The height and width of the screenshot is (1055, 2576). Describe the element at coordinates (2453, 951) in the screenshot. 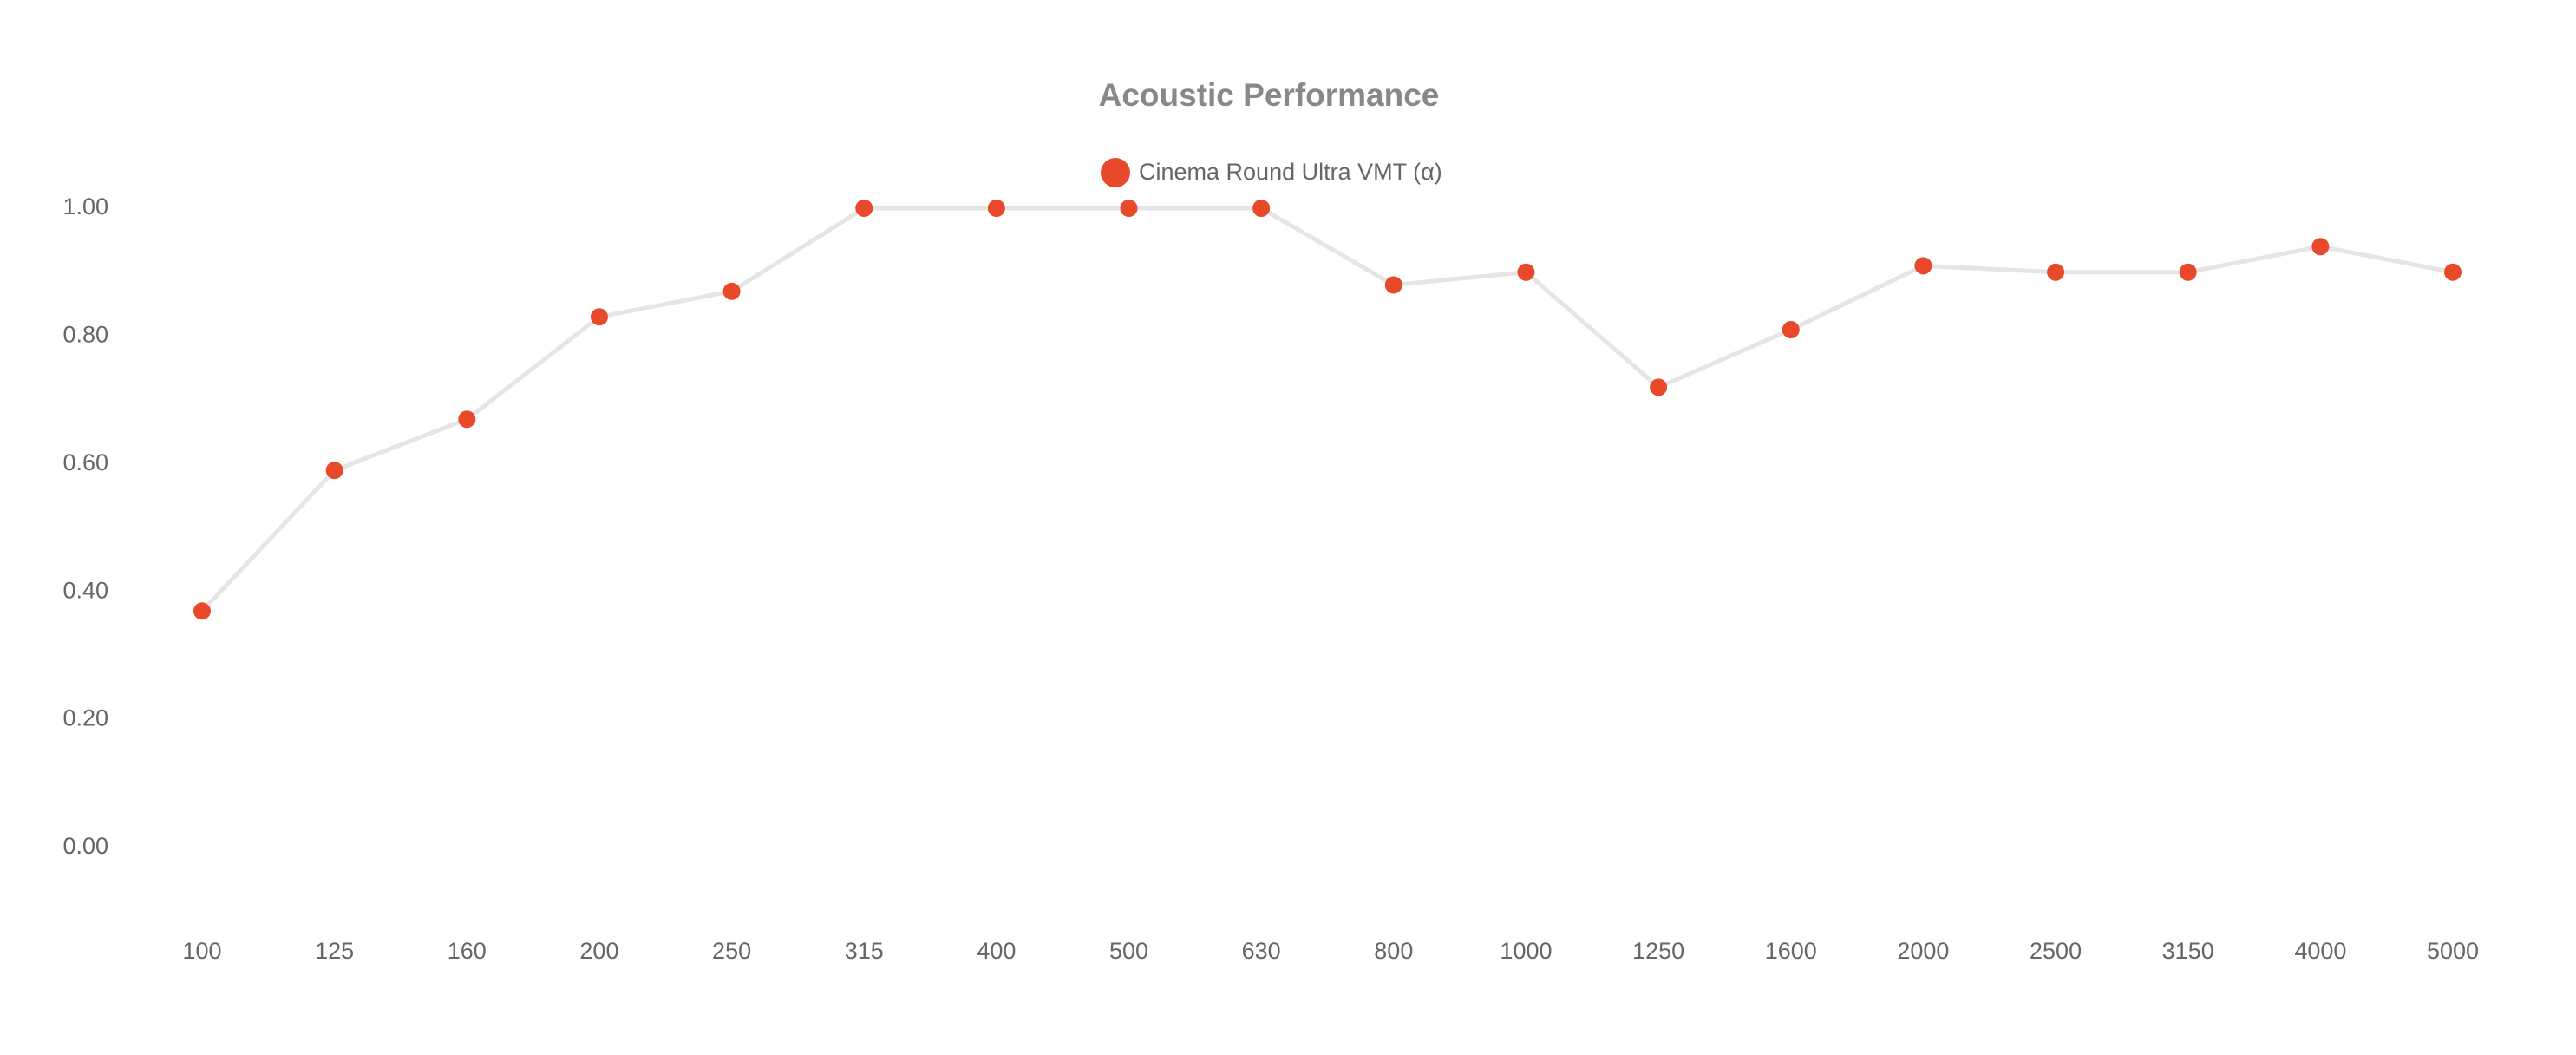

I see `x-tick-label: 5000` at that location.